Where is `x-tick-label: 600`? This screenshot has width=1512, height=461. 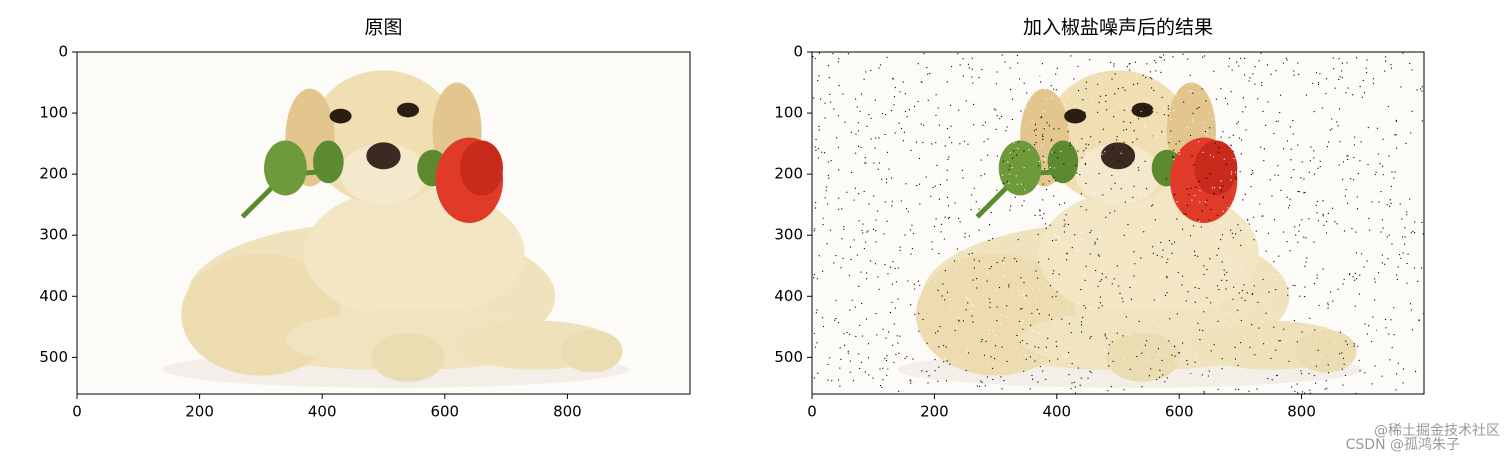
x-tick-label: 600 is located at coordinates (444, 412).